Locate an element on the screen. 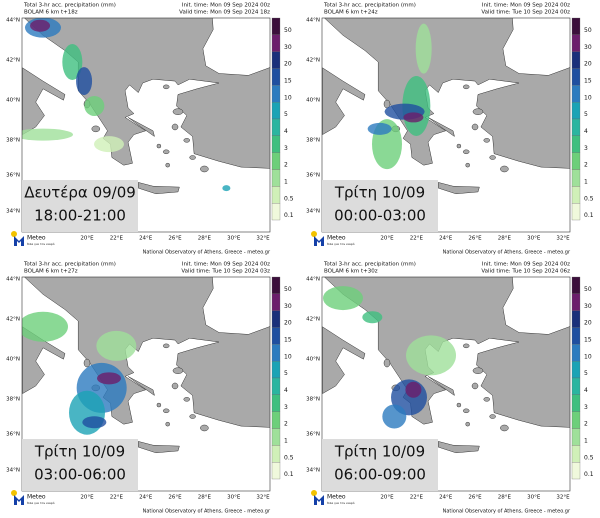 This screenshot has width=600, height=518. time-box is located at coordinates (380, 206).